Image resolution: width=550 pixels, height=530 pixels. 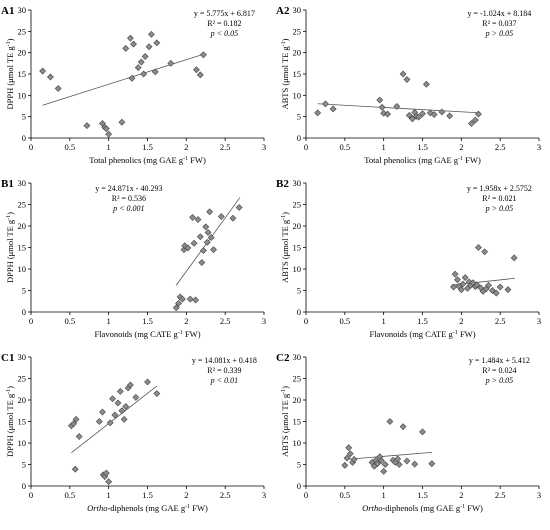 I want to click on x-axis-label: Total phenolics (mg GAE g-1 FW), so click(x=147, y=160).